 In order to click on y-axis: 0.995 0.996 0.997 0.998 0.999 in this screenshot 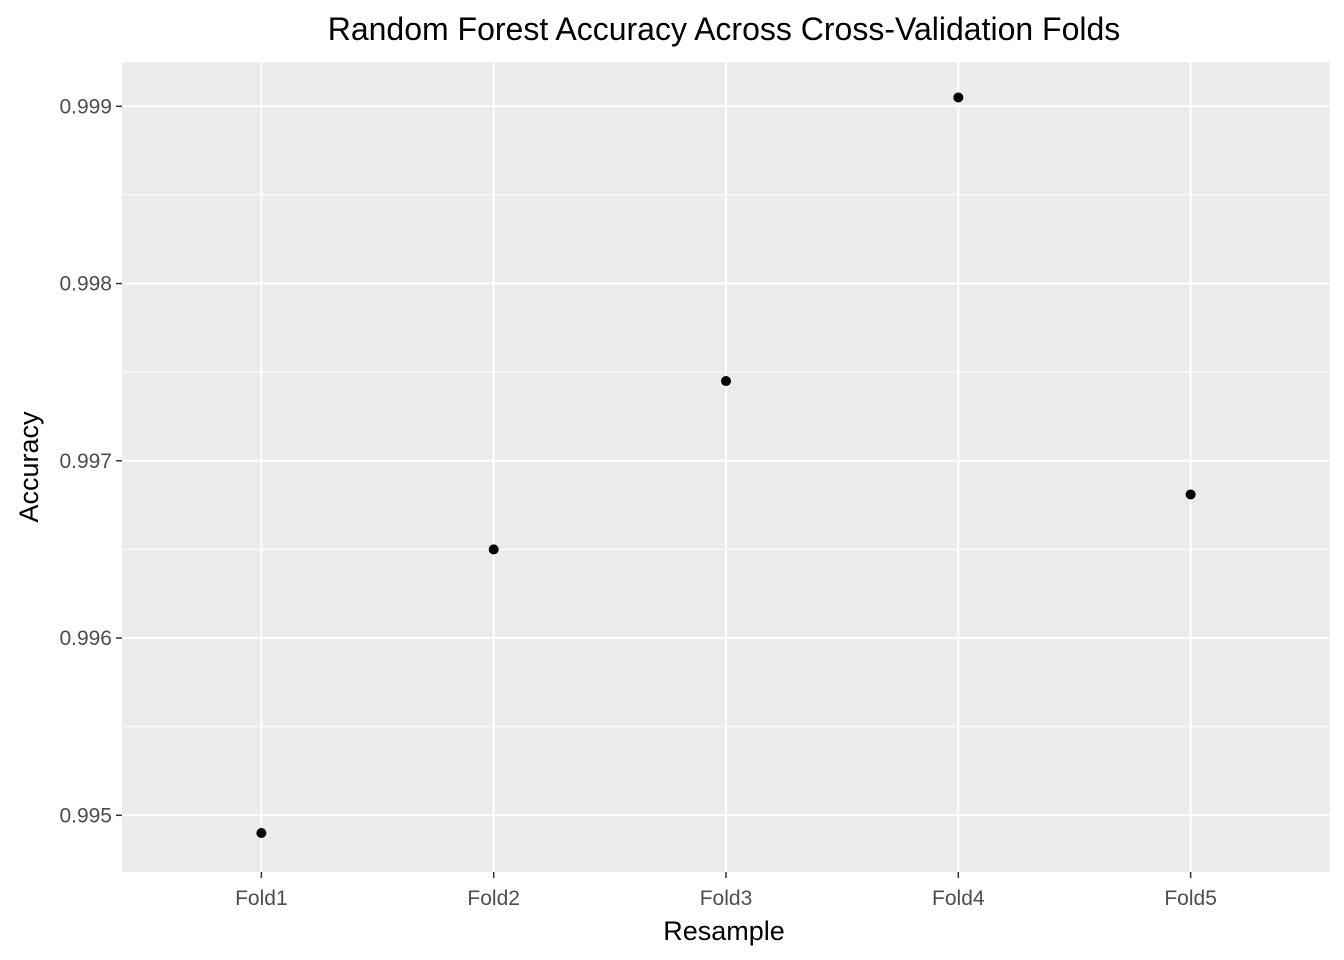, I will do `click(90, 461)`.